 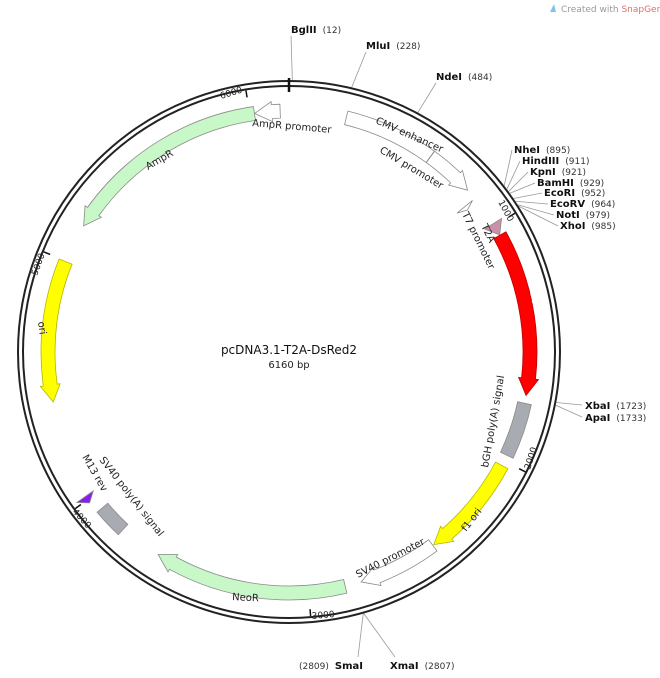 I want to click on feature-label-ampr-promoter: AmpR promoter, so click(x=292, y=127).